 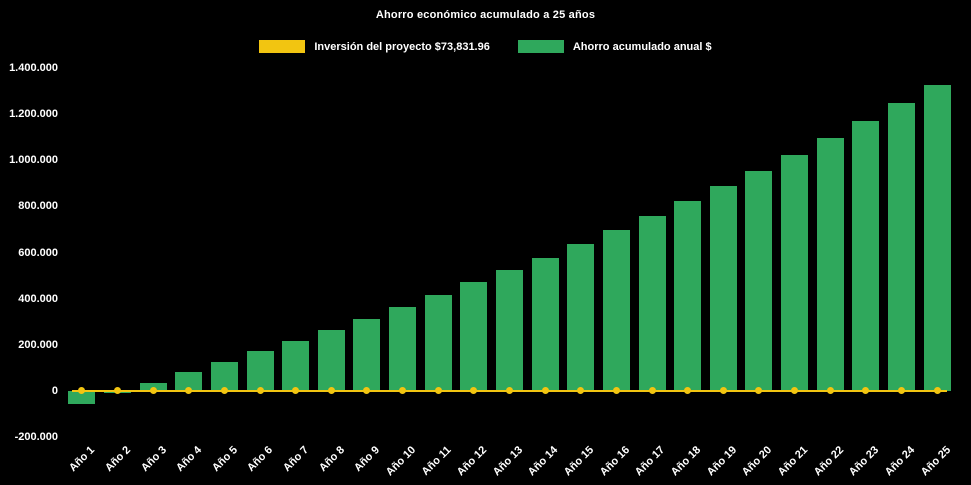 What do you see at coordinates (224, 459) in the screenshot?
I see `x-axis-label: Año 5` at bounding box center [224, 459].